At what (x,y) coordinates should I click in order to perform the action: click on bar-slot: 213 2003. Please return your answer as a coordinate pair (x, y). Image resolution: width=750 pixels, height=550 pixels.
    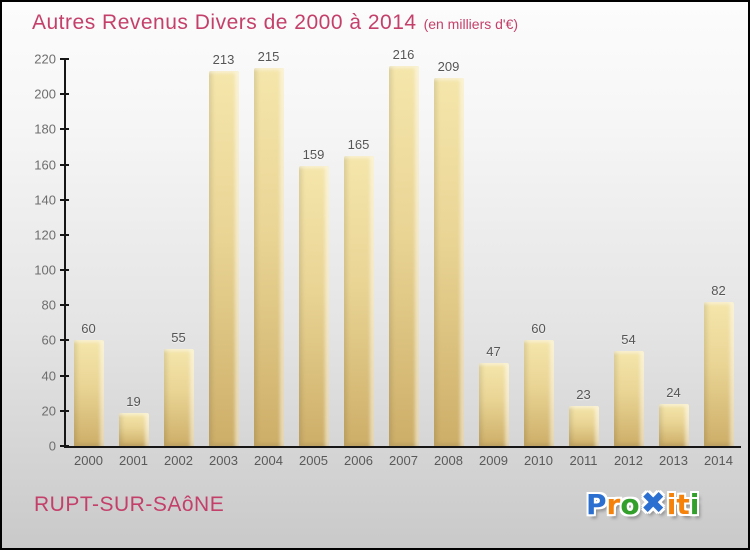
    Looking at the image, I should click on (223, 260).